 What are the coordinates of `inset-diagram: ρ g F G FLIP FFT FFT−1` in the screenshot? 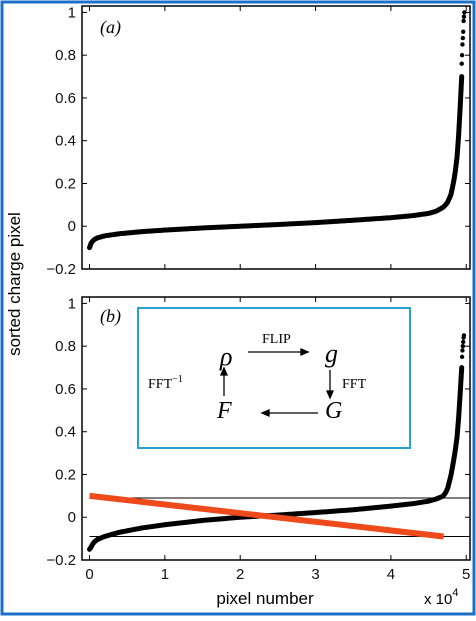 It's located at (274, 378).